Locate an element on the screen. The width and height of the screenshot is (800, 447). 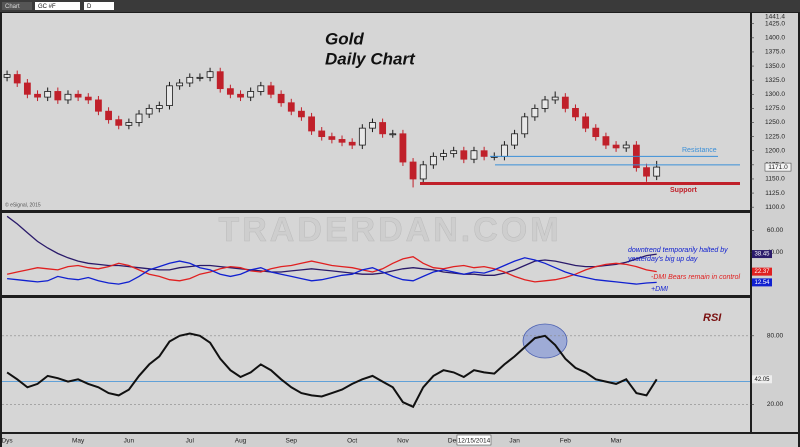
rsi-title: RSI is located at coordinates (712, 318).